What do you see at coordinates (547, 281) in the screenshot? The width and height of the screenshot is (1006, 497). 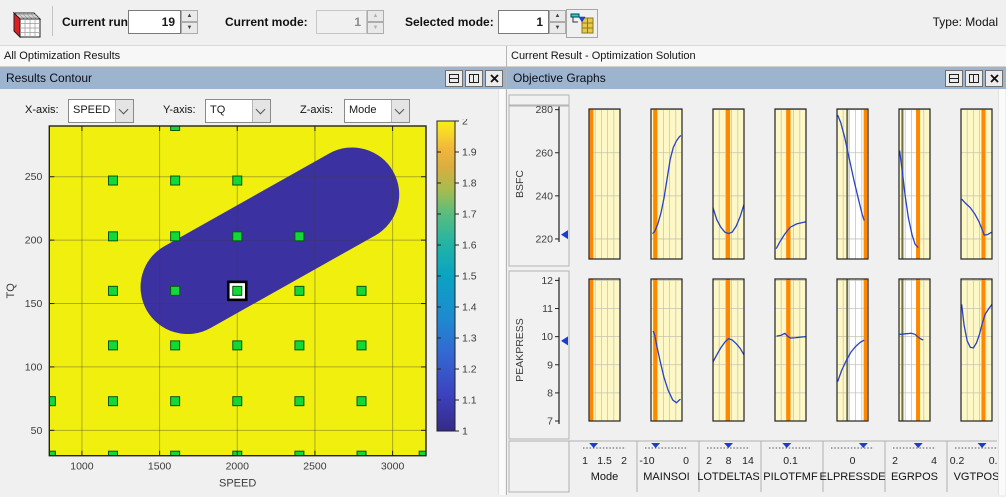 I see `svg-text: 12` at bounding box center [547, 281].